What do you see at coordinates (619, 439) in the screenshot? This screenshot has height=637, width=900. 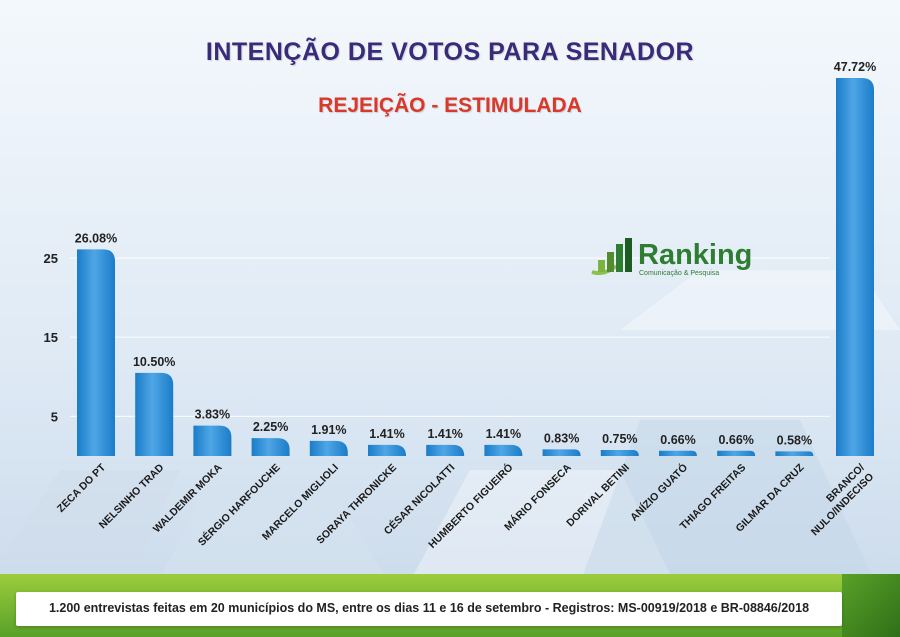 I see `value-label: 0.75%` at bounding box center [619, 439].